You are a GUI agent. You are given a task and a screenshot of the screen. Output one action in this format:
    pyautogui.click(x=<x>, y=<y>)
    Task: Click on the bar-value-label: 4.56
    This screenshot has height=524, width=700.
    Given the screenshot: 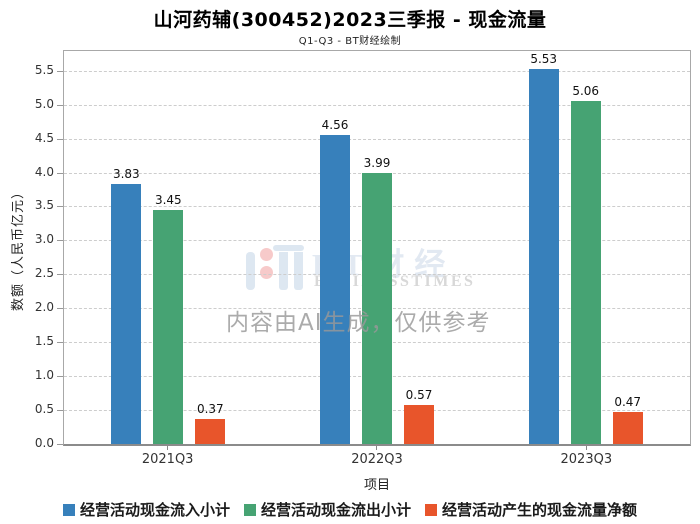 What is the action you would take?
    pyautogui.click(x=335, y=124)
    